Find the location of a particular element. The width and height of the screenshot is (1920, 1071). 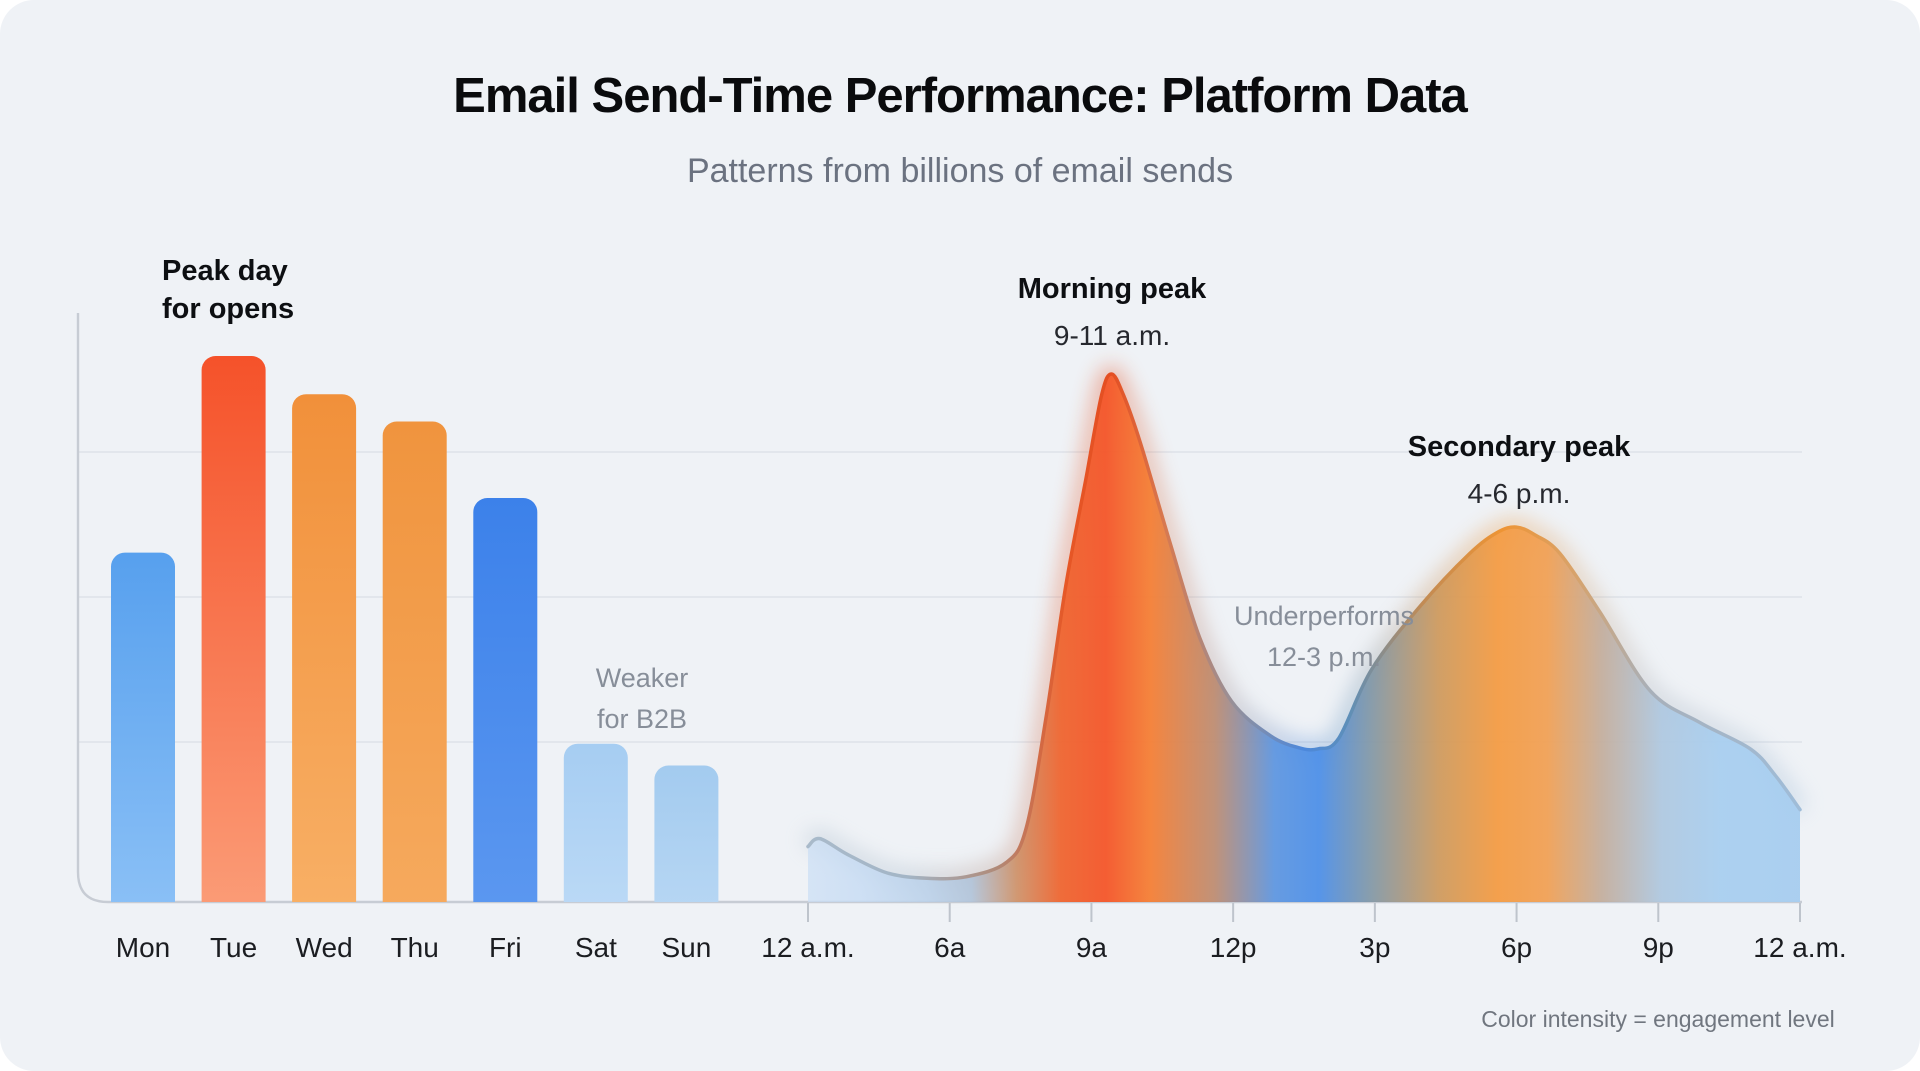

bar-mon is located at coordinates (143, 727).